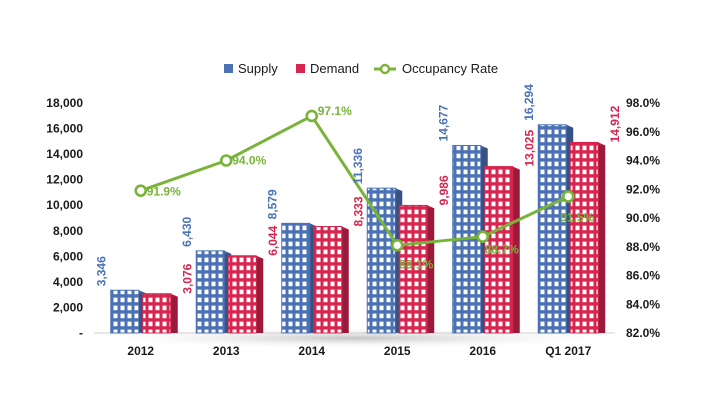 The height and width of the screenshot is (404, 706). Describe the element at coordinates (81, 333) in the screenshot. I see `y-left-tick-label: -` at that location.